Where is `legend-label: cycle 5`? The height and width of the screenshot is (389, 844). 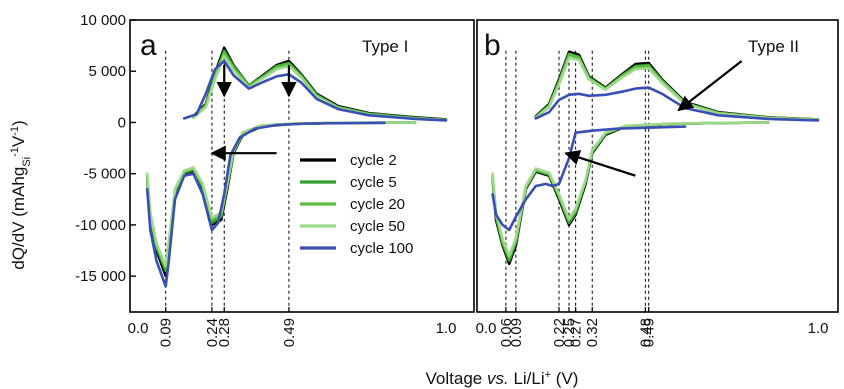
legend-label: cycle 5 is located at coordinates (373, 182).